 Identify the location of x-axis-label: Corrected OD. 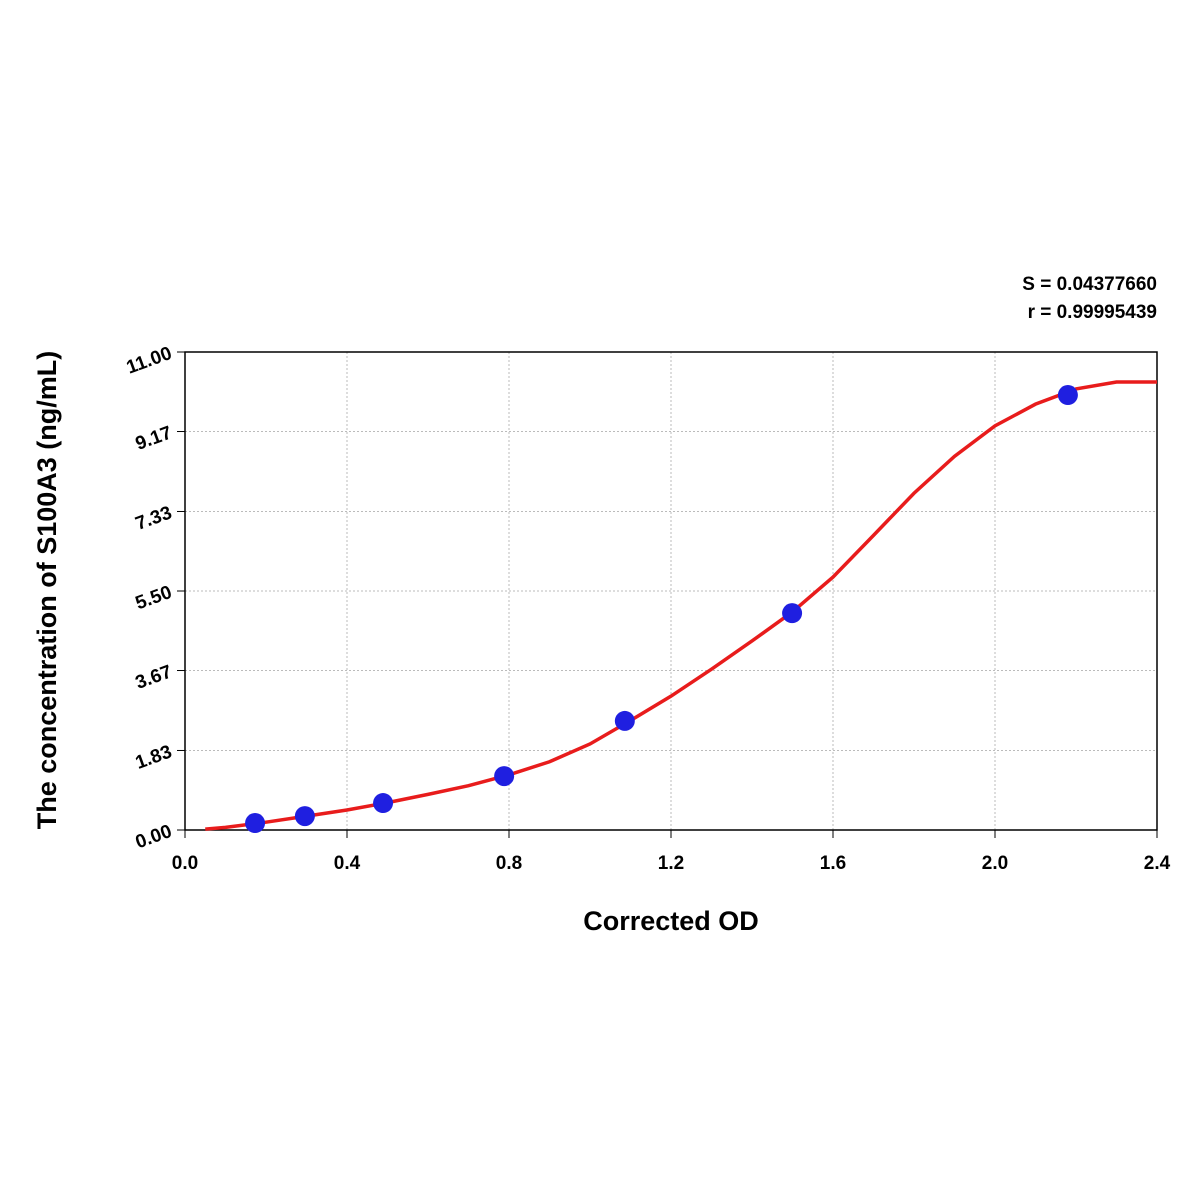
(671, 921).